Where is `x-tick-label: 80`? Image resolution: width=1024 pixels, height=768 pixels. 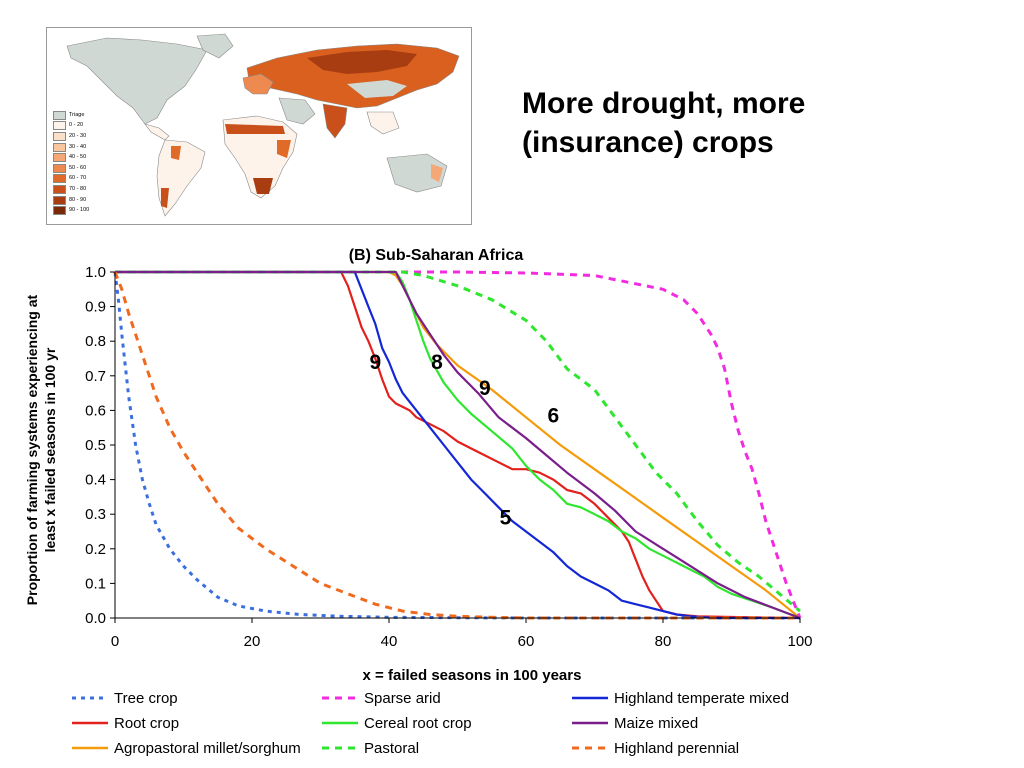 x-tick-label: 80 is located at coordinates (663, 641).